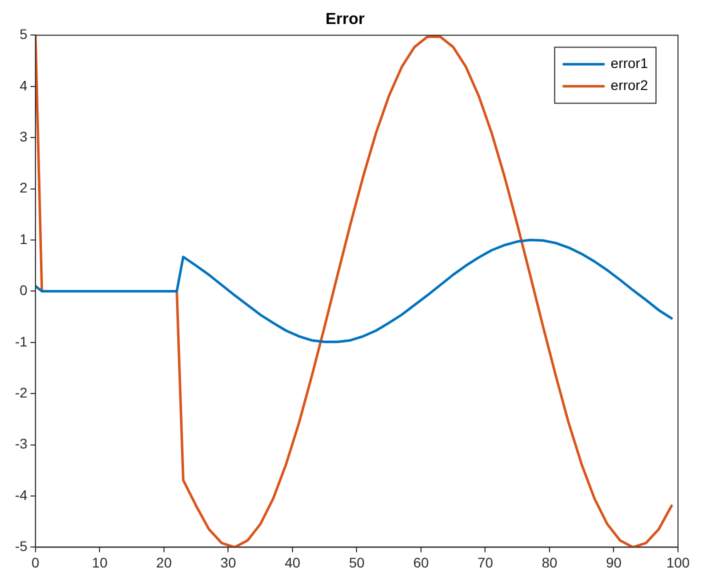 This screenshot has width=702, height=583. What do you see at coordinates (21, 341) in the screenshot?
I see `y-tick-label: -1` at bounding box center [21, 341].